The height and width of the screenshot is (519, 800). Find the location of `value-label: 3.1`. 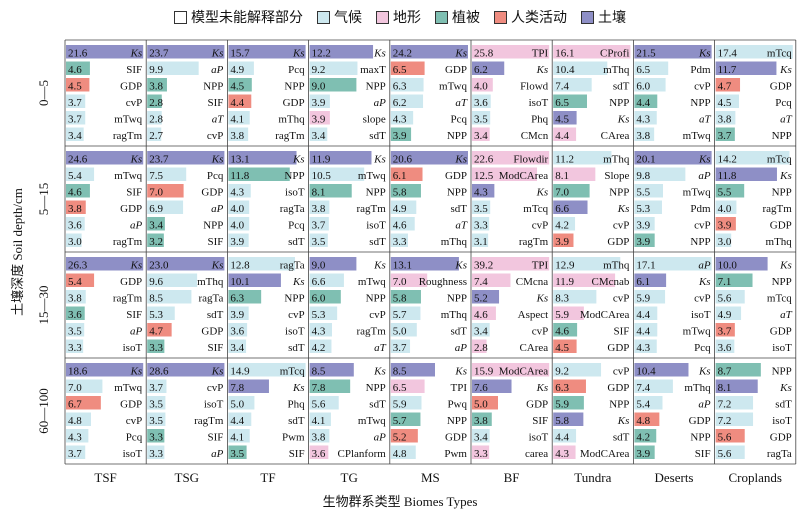

value-label: 3.1 is located at coordinates (481, 242).